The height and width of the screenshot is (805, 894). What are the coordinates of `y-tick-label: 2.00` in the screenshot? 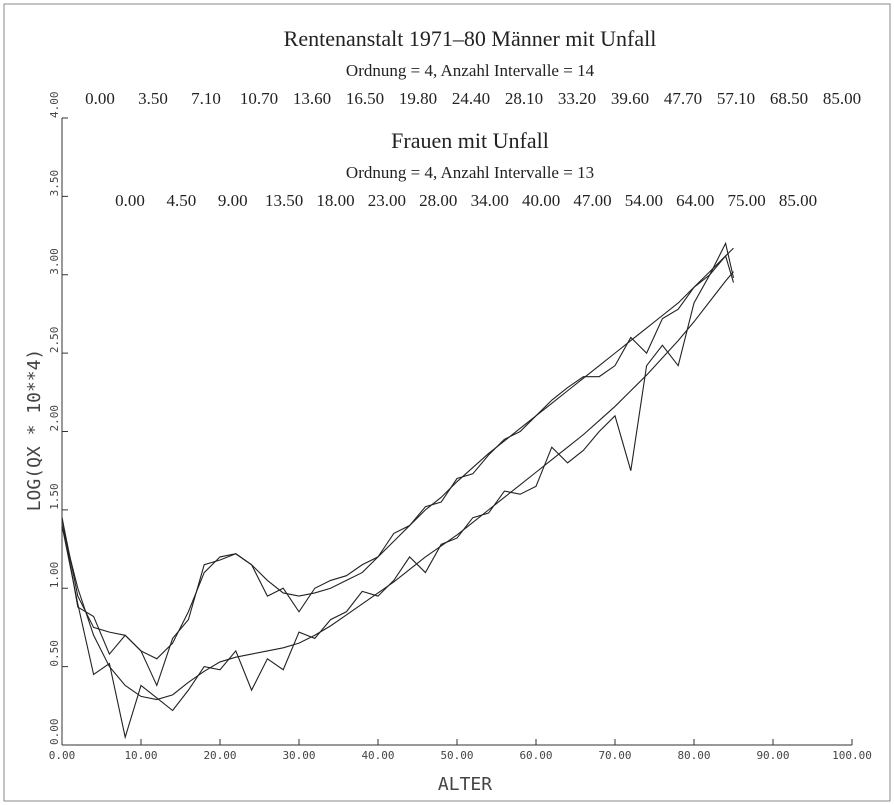 It's located at (54, 418).